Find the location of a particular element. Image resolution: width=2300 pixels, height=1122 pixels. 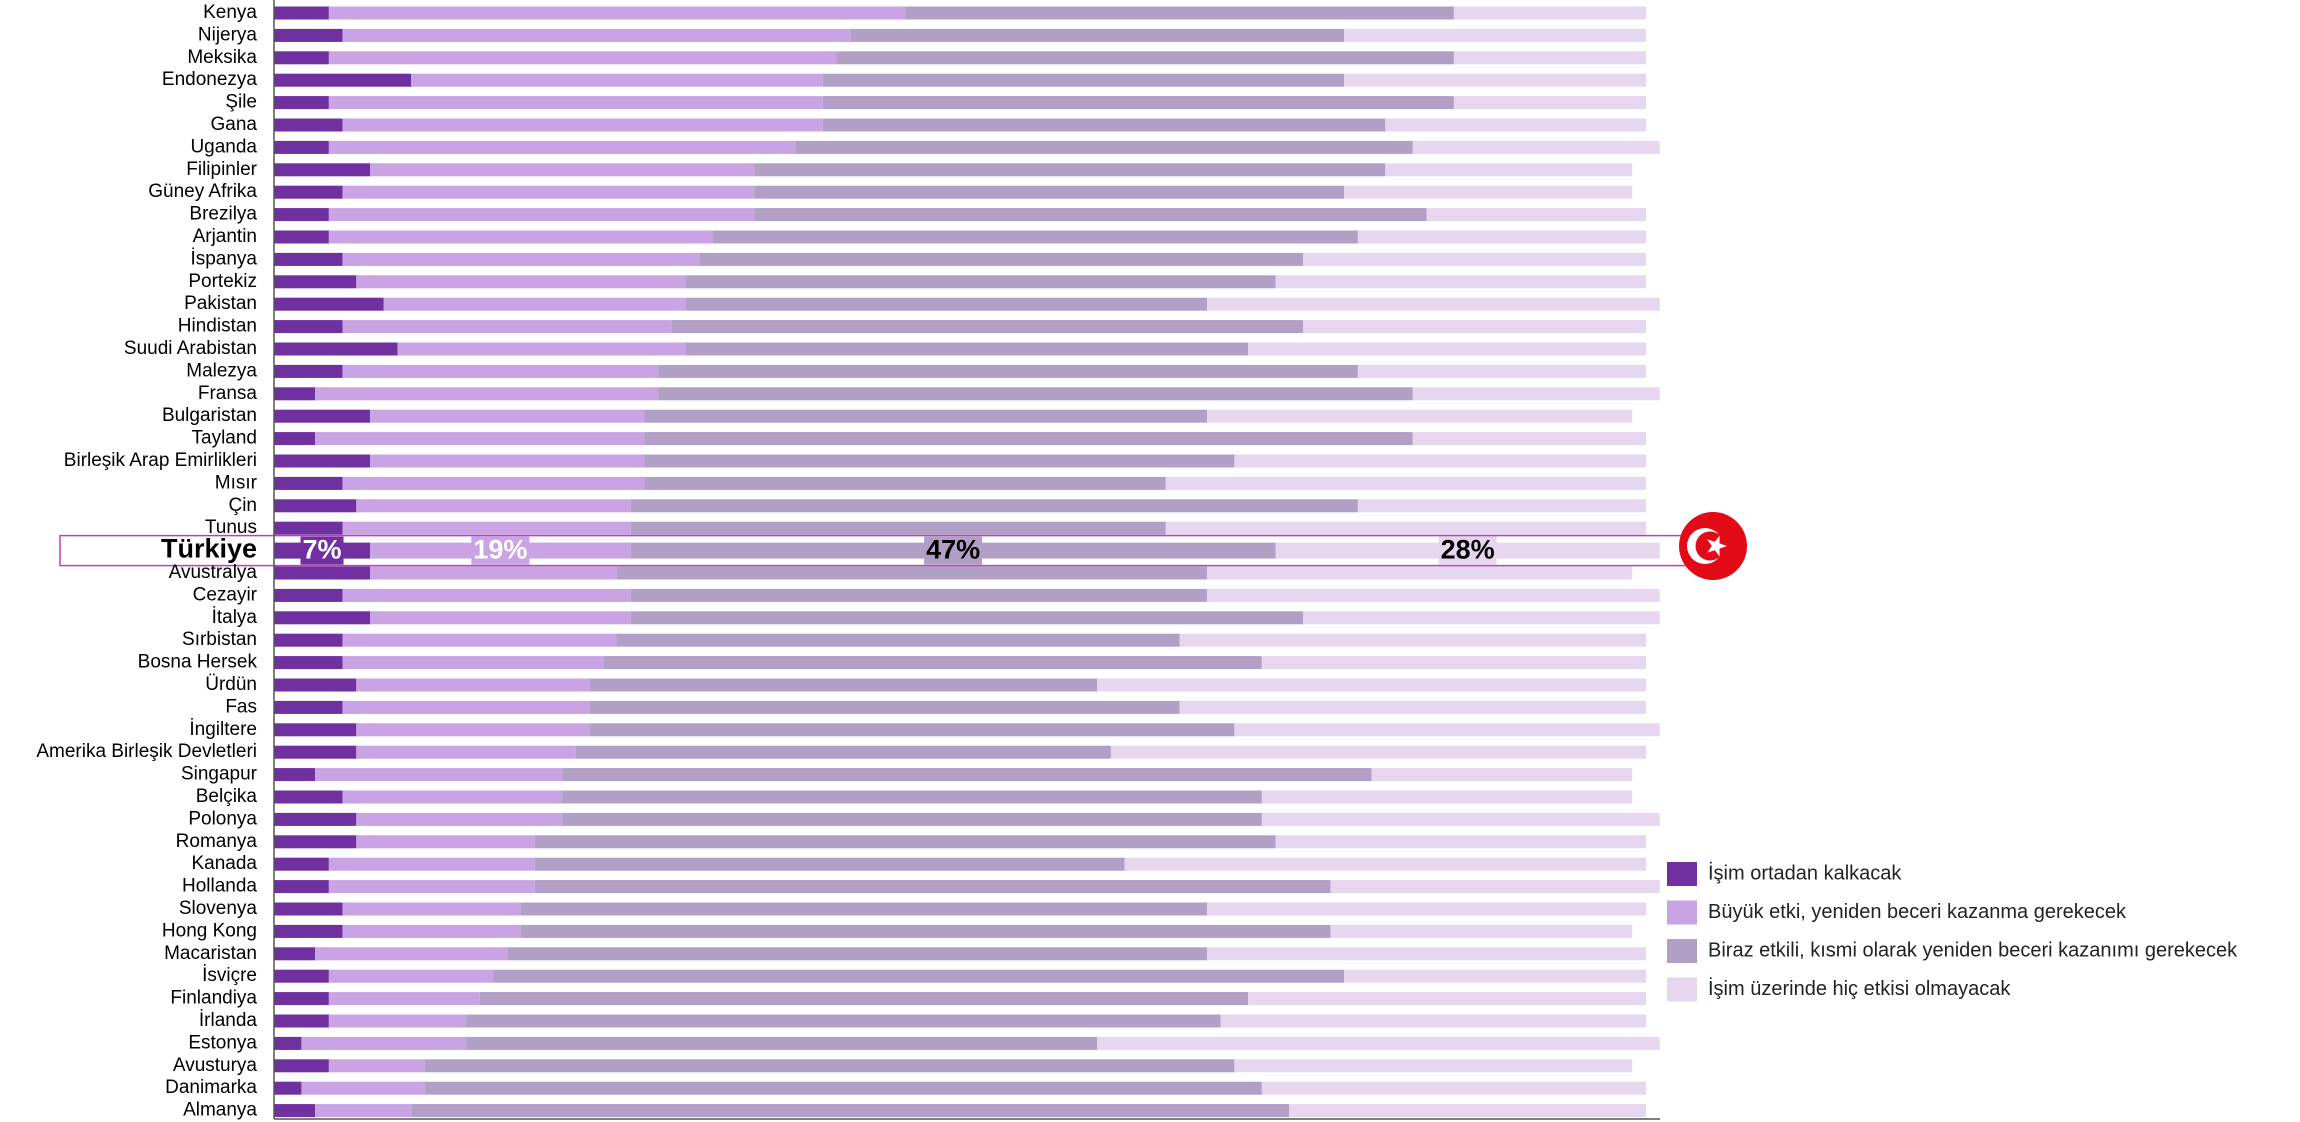

value-label: 19% is located at coordinates (500, 550).